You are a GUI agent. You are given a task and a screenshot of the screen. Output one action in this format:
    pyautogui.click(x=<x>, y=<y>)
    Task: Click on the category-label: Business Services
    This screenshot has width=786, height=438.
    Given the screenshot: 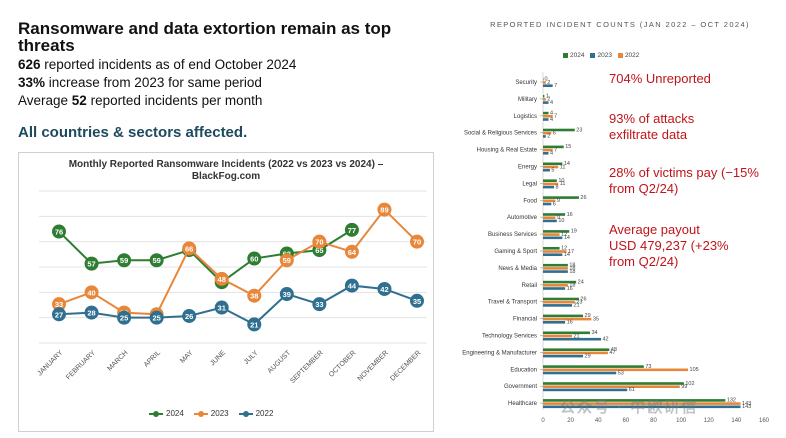 What is the action you would take?
    pyautogui.click(x=512, y=235)
    